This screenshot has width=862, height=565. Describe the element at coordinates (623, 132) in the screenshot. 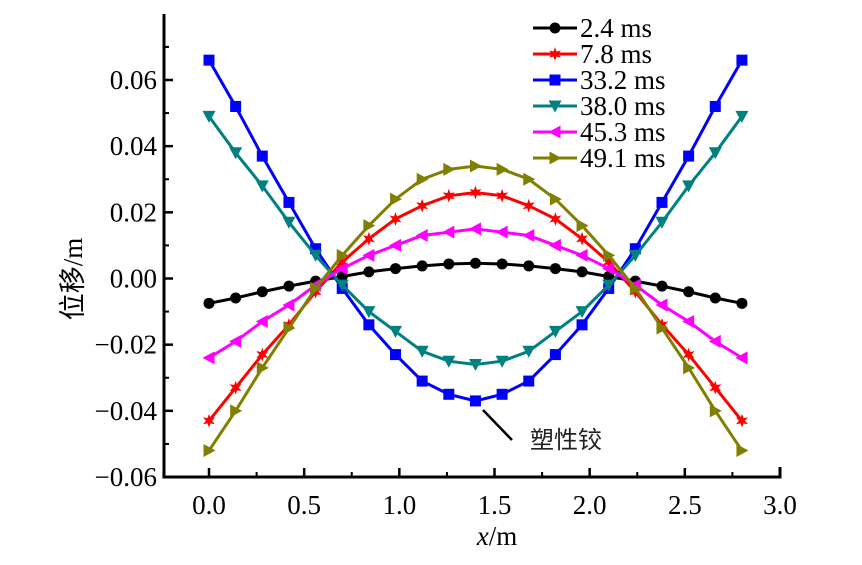

I see `legend-label: 45.3 ms` at that location.